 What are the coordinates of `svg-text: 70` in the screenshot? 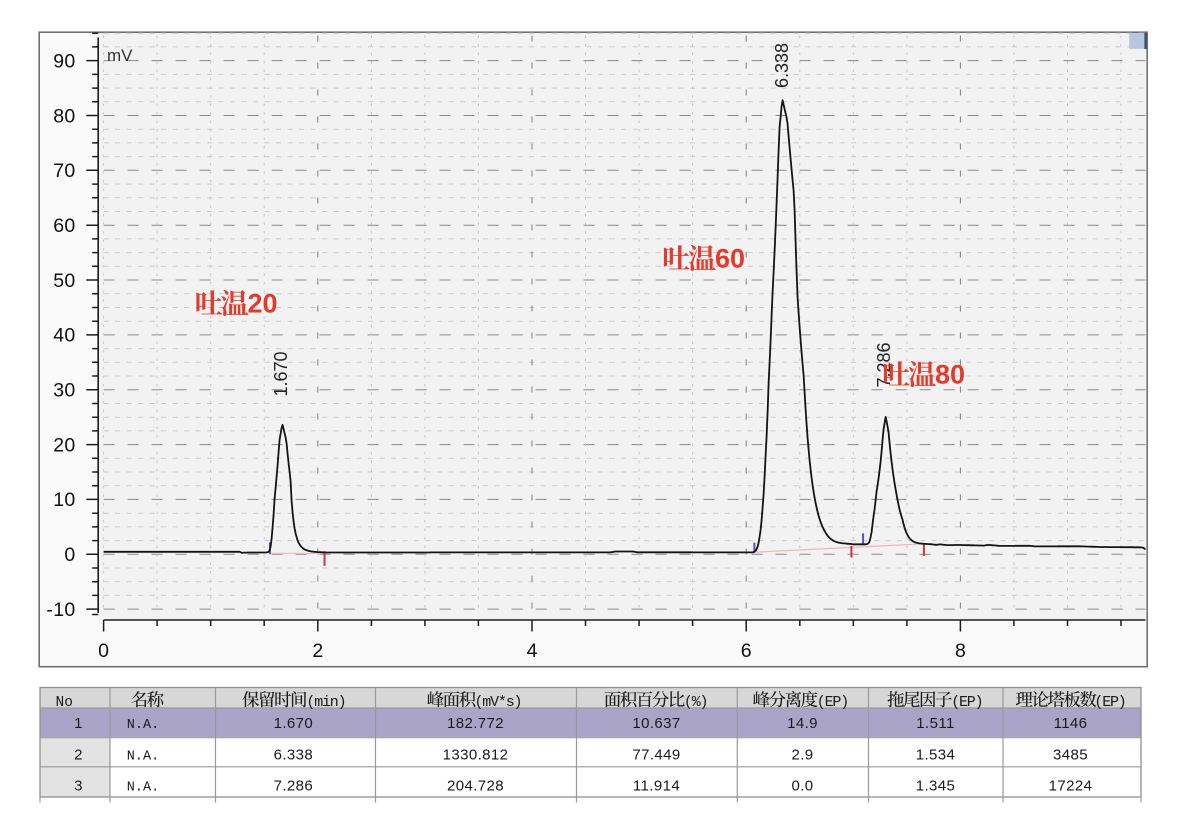 It's located at (64, 171).